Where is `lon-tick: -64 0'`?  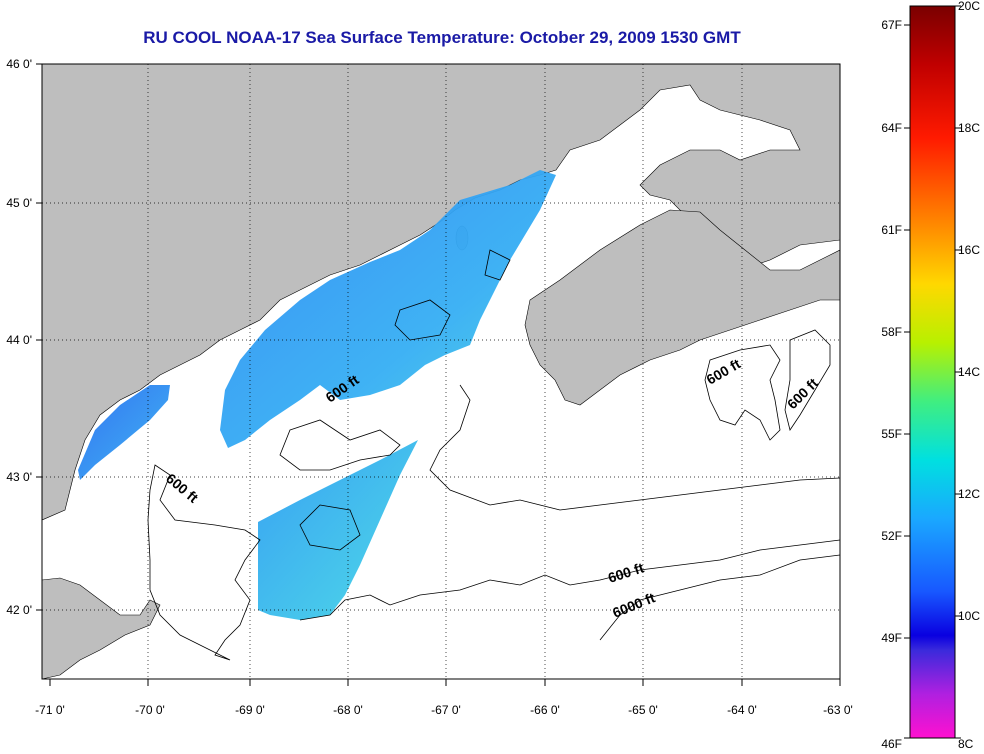 lon-tick: -64 0' is located at coordinates (742, 710).